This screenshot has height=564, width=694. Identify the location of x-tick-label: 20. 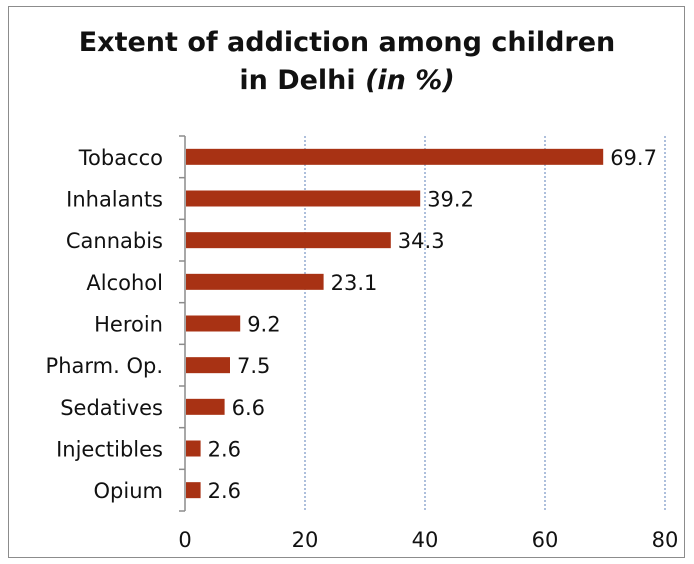
(305, 540).